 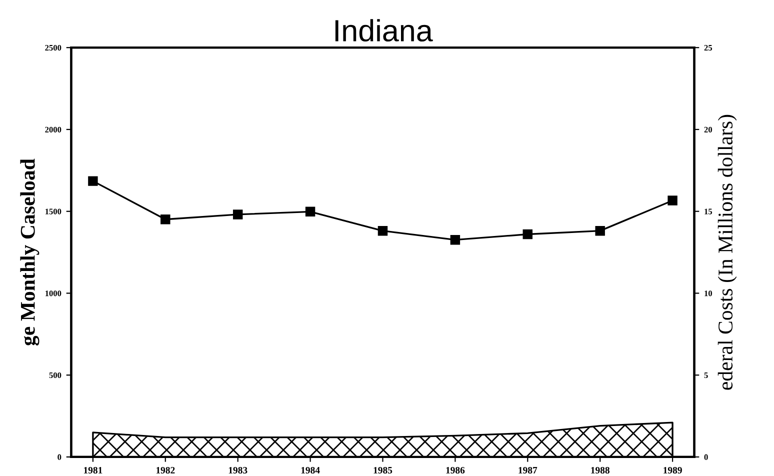 What do you see at coordinates (706, 457) in the screenshot?
I see `y2-tick-label: 0` at bounding box center [706, 457].